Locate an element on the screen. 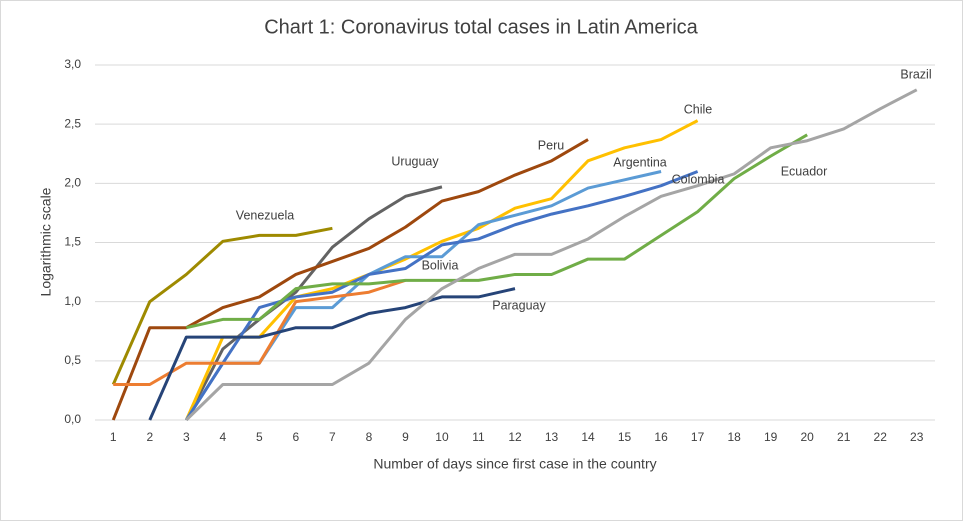  x-tick-label: 19 is located at coordinates (771, 437).